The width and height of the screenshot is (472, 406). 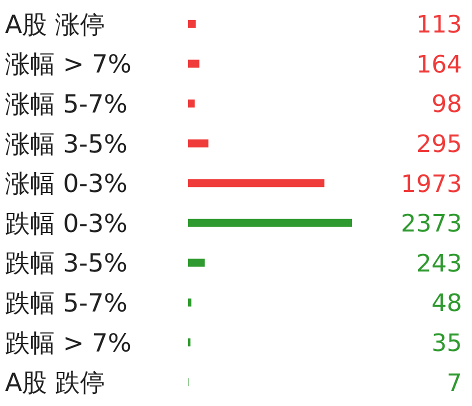 I want to click on y-tick-label: 涨幅 3-5%, so click(x=66, y=143).